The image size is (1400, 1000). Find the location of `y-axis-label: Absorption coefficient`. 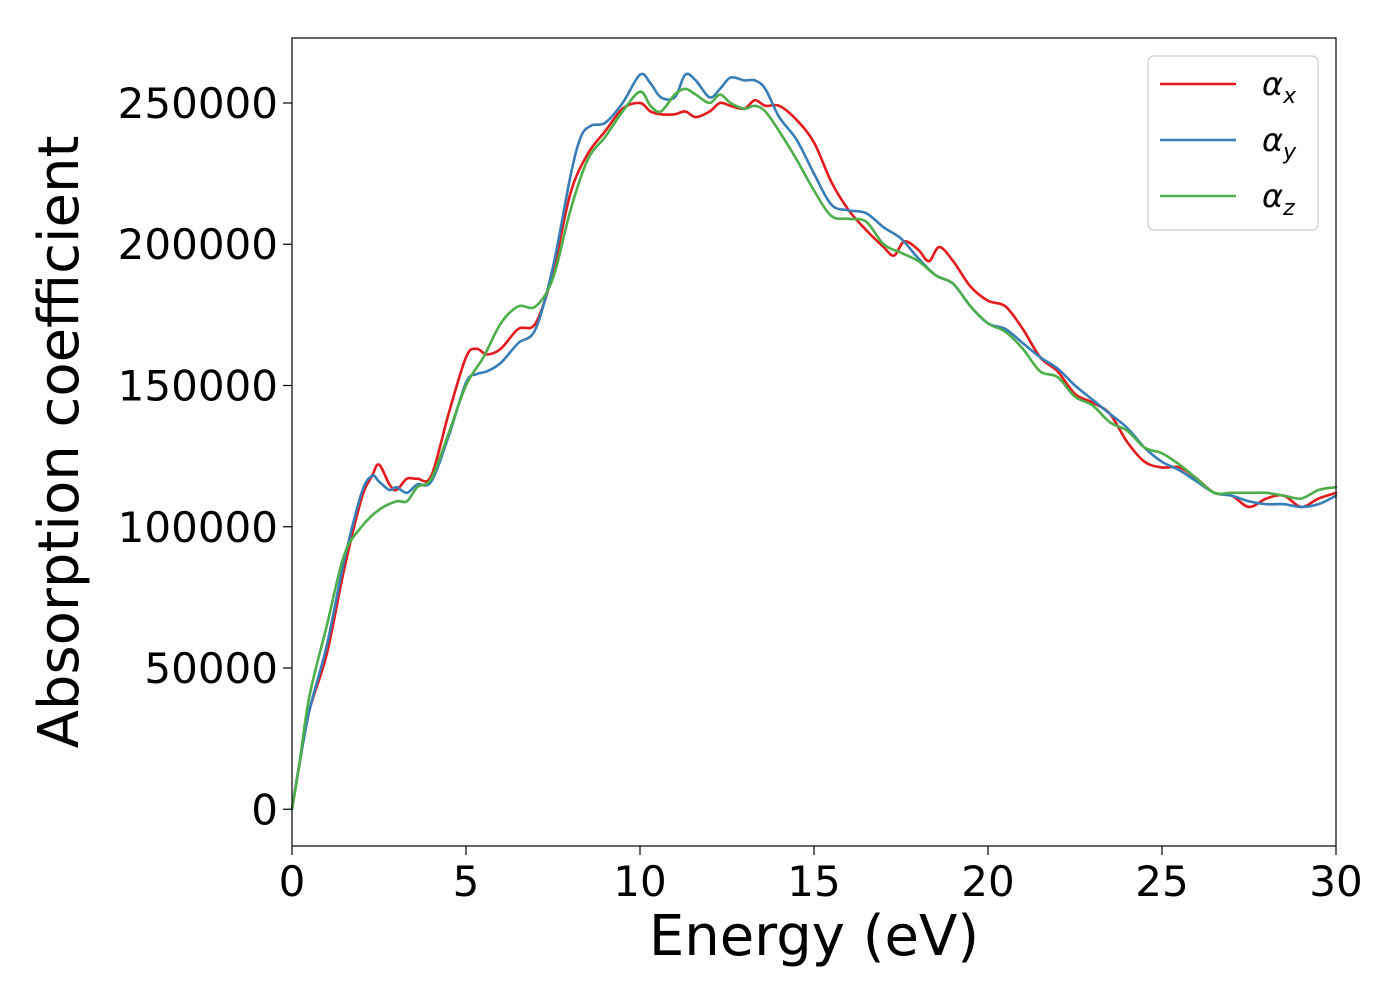

y-axis-label: Absorption coefficient is located at coordinates (59, 442).